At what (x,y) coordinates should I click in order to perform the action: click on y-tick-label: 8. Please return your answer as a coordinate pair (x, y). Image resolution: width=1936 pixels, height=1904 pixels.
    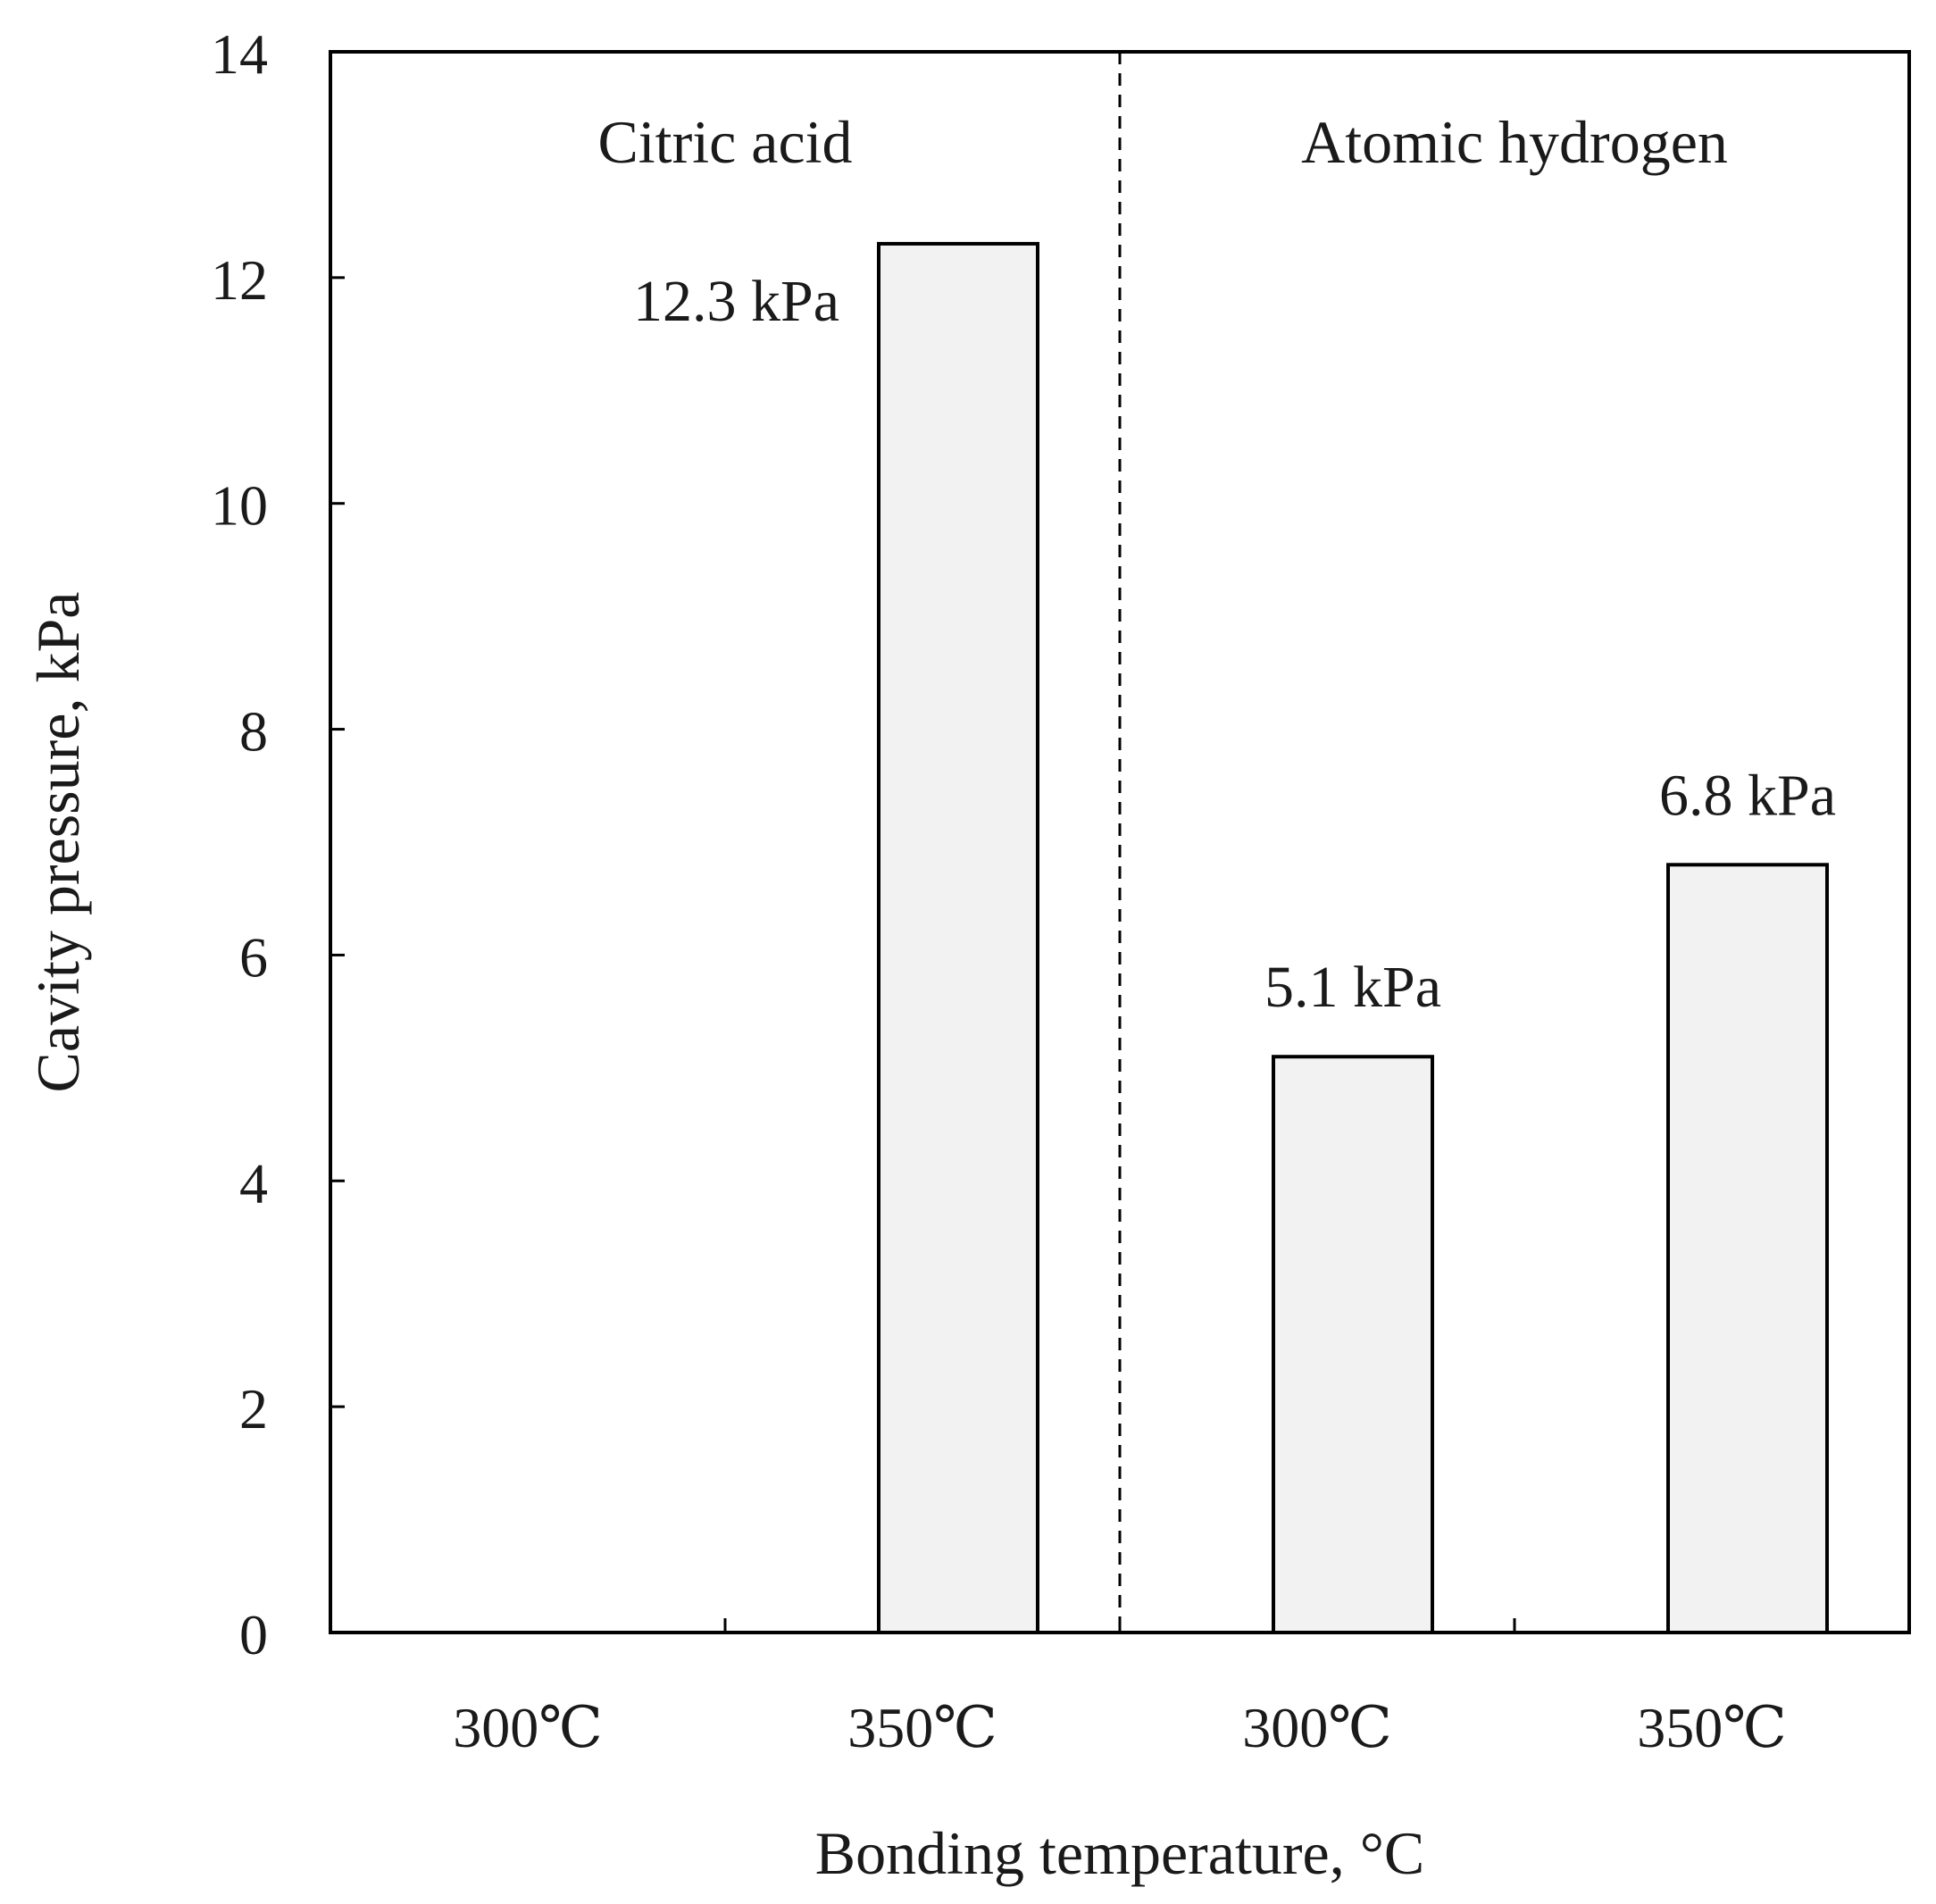
    Looking at the image, I should click on (253, 732).